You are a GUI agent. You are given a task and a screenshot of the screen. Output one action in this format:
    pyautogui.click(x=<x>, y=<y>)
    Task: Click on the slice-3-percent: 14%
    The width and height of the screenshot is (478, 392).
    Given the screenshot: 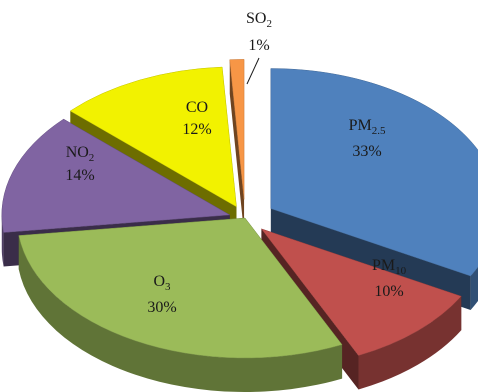 What is the action you would take?
    pyautogui.click(x=79, y=175)
    